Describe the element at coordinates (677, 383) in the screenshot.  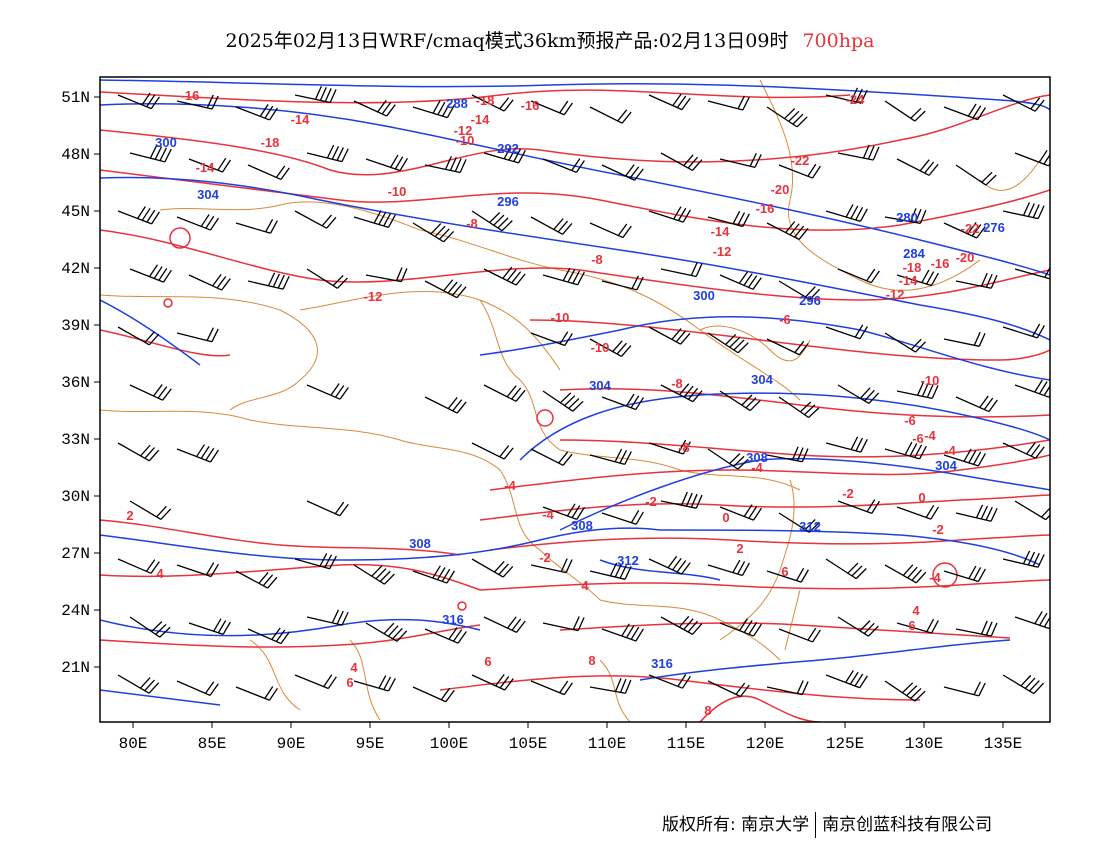
I see `temperature-label: -8` at that location.